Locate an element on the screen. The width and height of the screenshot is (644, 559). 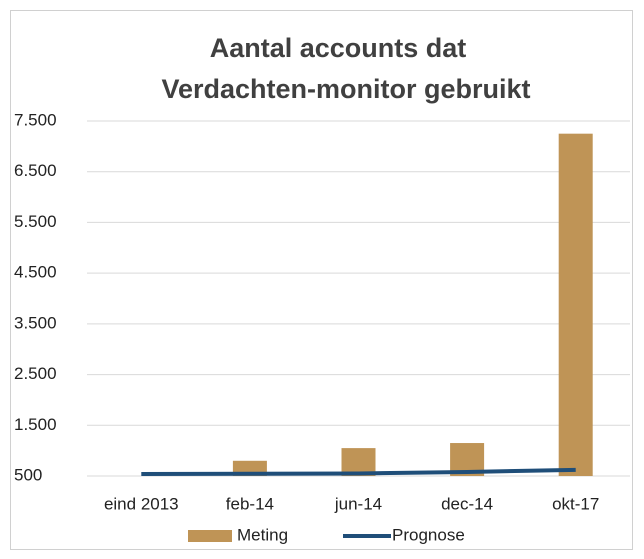
y-tick-label: 5.500 is located at coordinates (35, 221).